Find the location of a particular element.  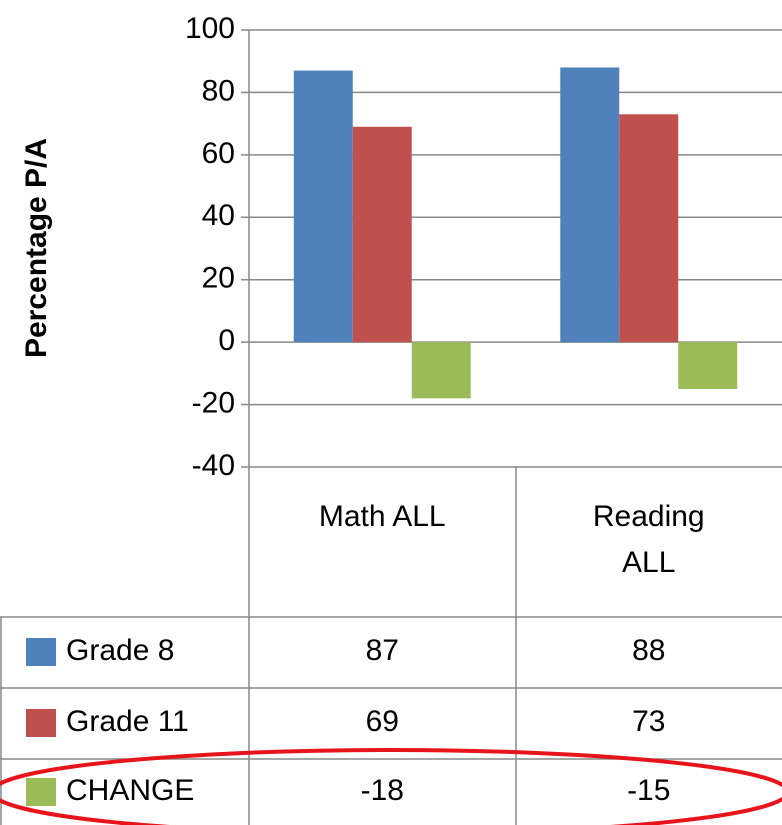

y-tick-label: 40 is located at coordinates (218, 215).